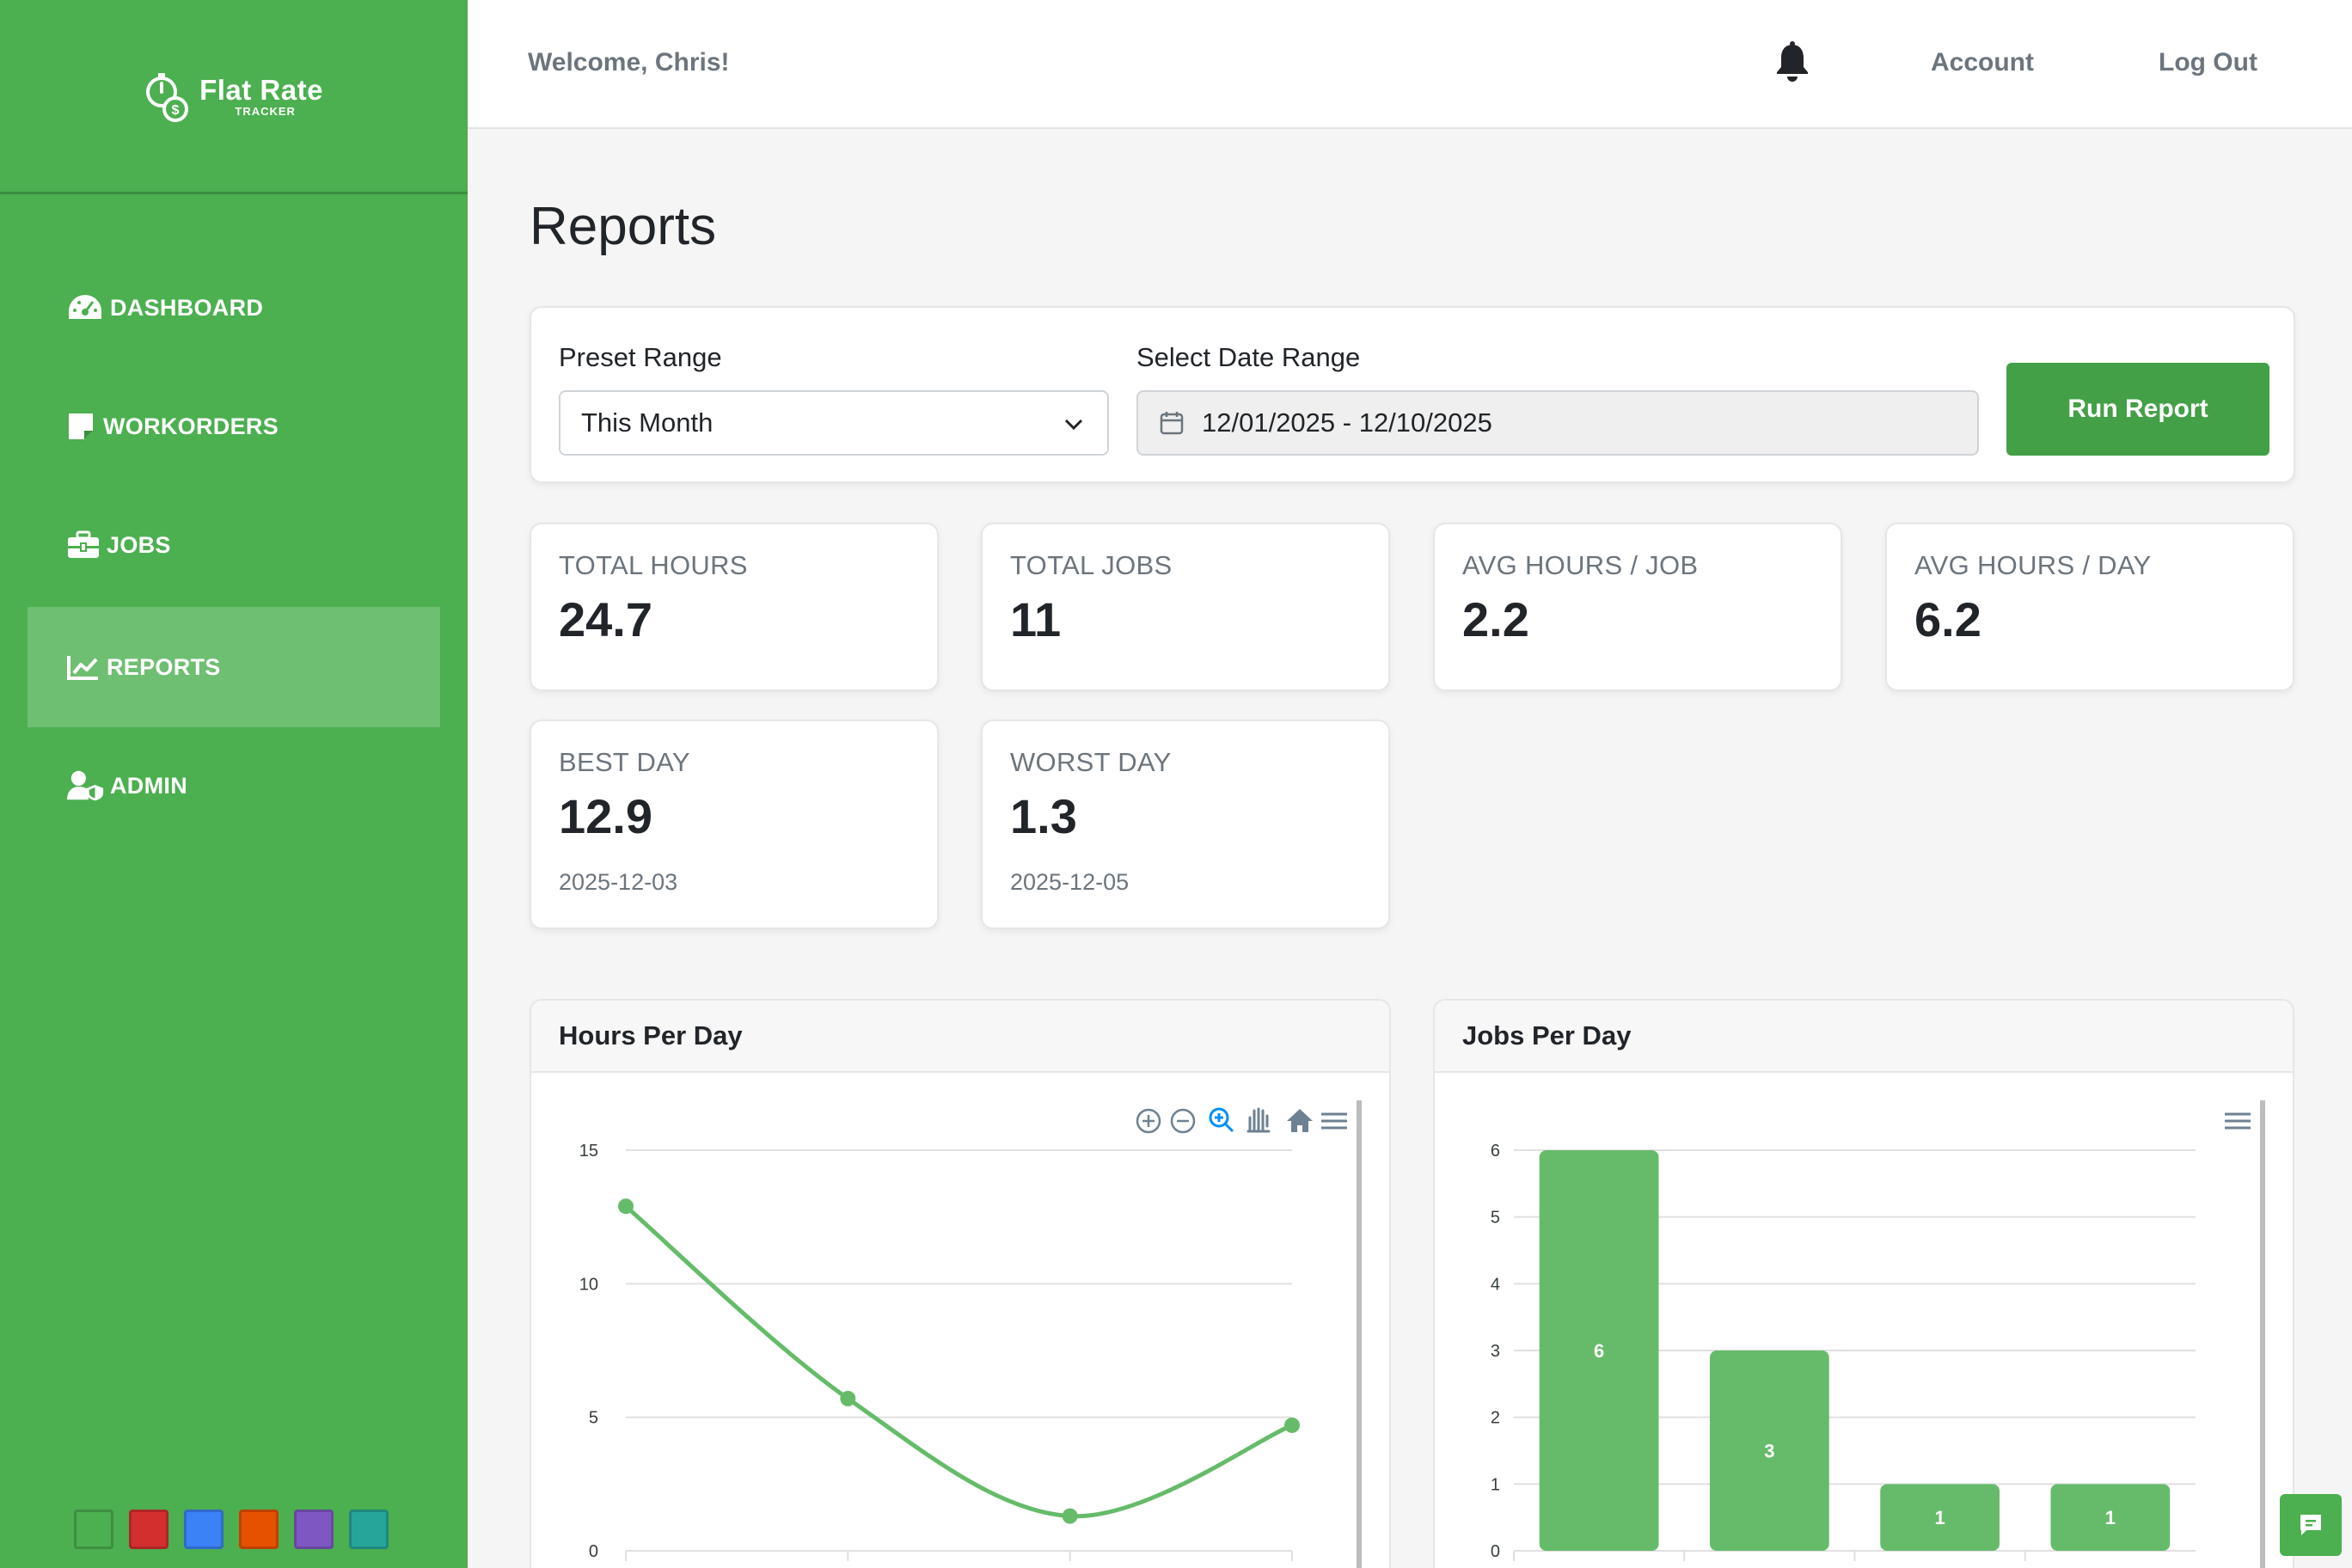 The height and width of the screenshot is (1568, 2352). Describe the element at coordinates (958, 1361) in the screenshot. I see `hours-series-line` at that location.